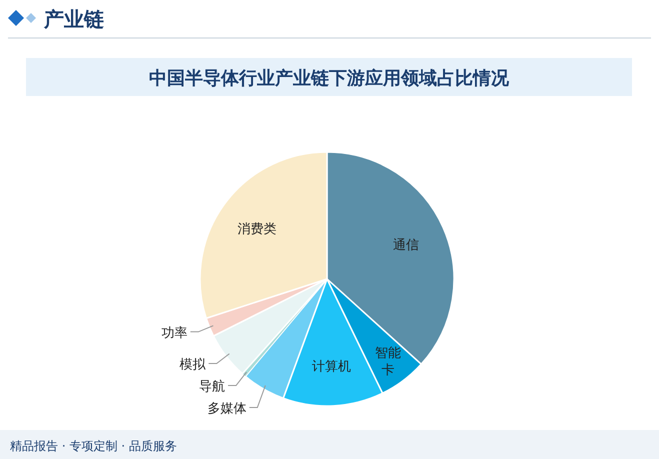 The height and width of the screenshot is (459, 659). Describe the element at coordinates (257, 230) in the screenshot. I see `slice-label: 消费类` at that location.